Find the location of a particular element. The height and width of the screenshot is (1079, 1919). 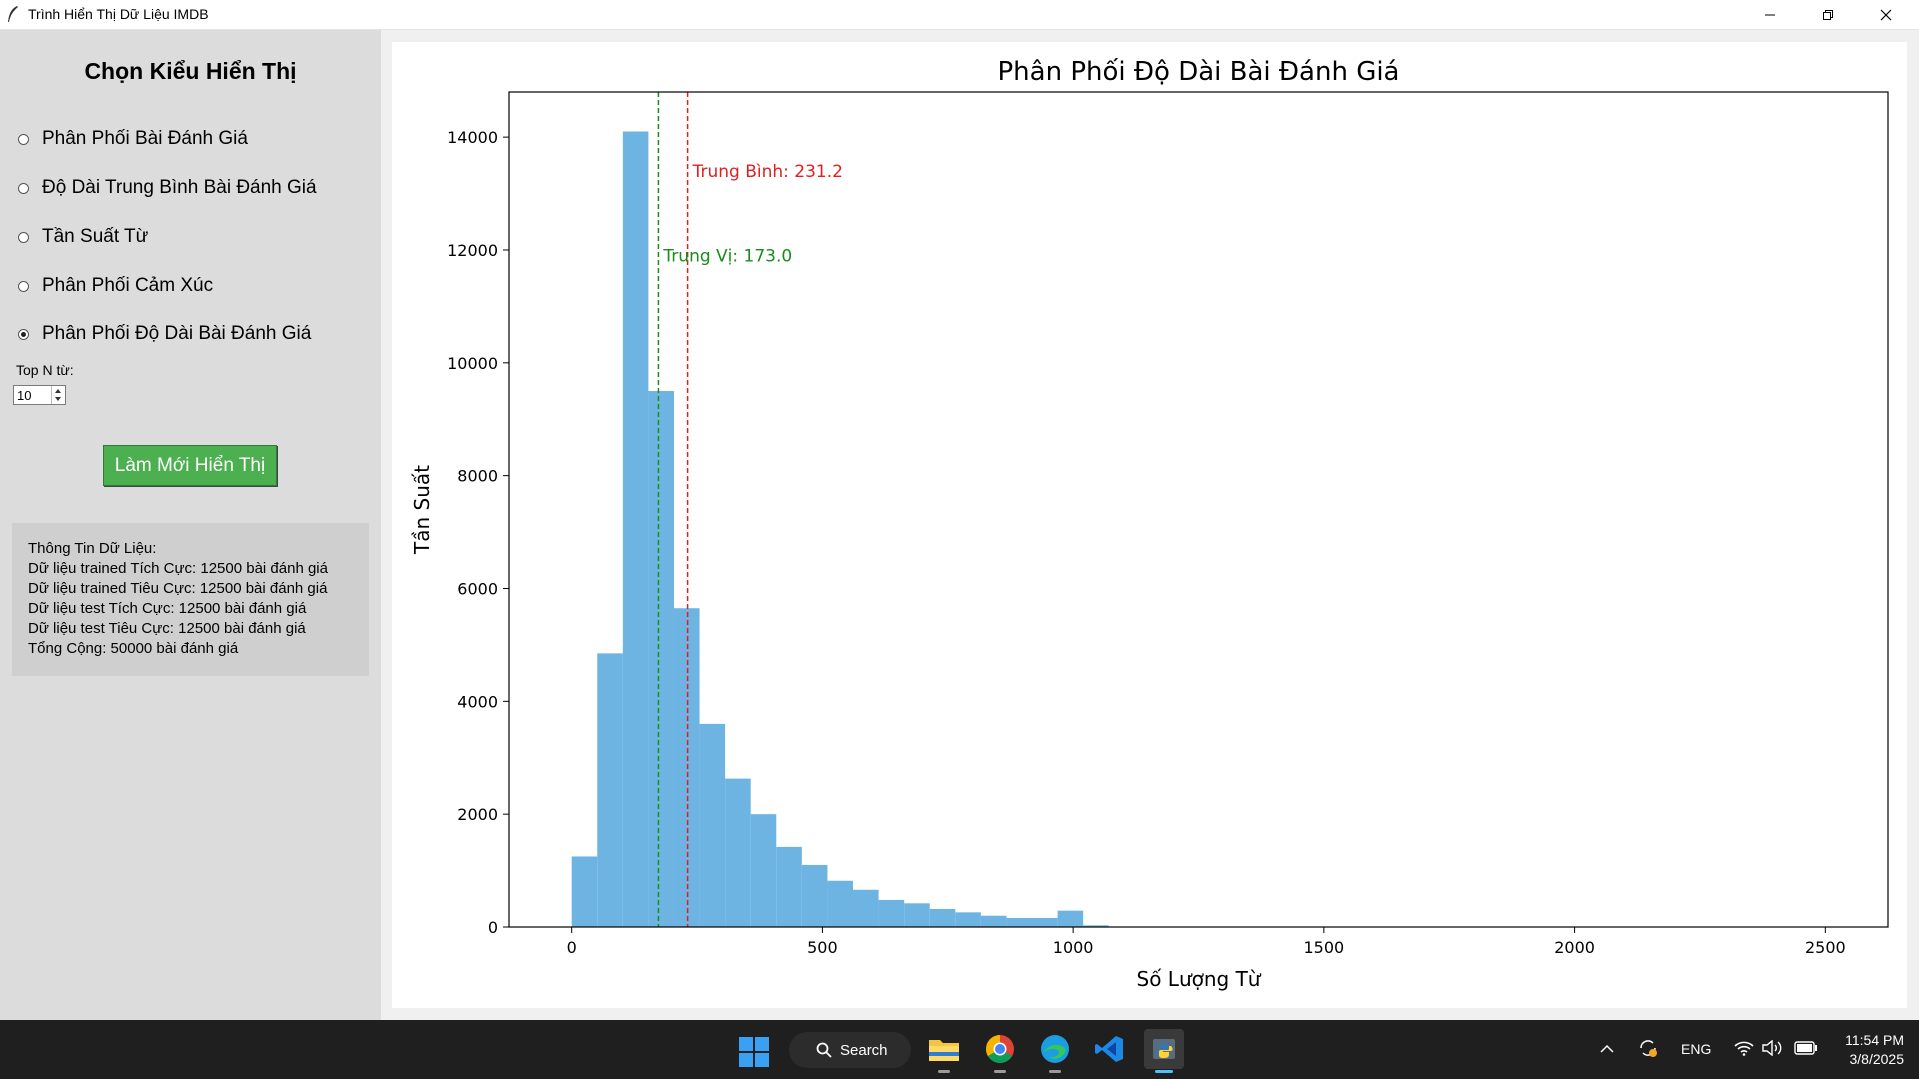

y-tick-label: 2000 is located at coordinates (477, 814).